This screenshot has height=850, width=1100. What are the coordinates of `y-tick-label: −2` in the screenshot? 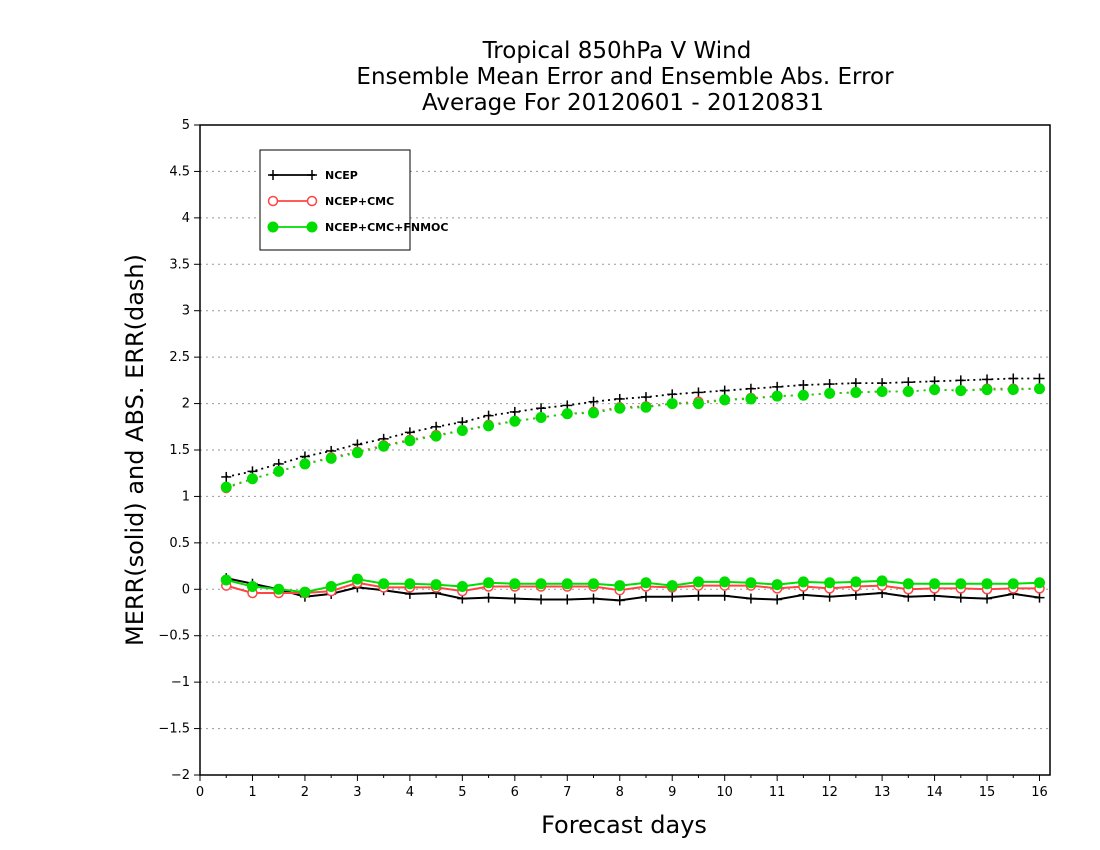 It's located at (180, 775).